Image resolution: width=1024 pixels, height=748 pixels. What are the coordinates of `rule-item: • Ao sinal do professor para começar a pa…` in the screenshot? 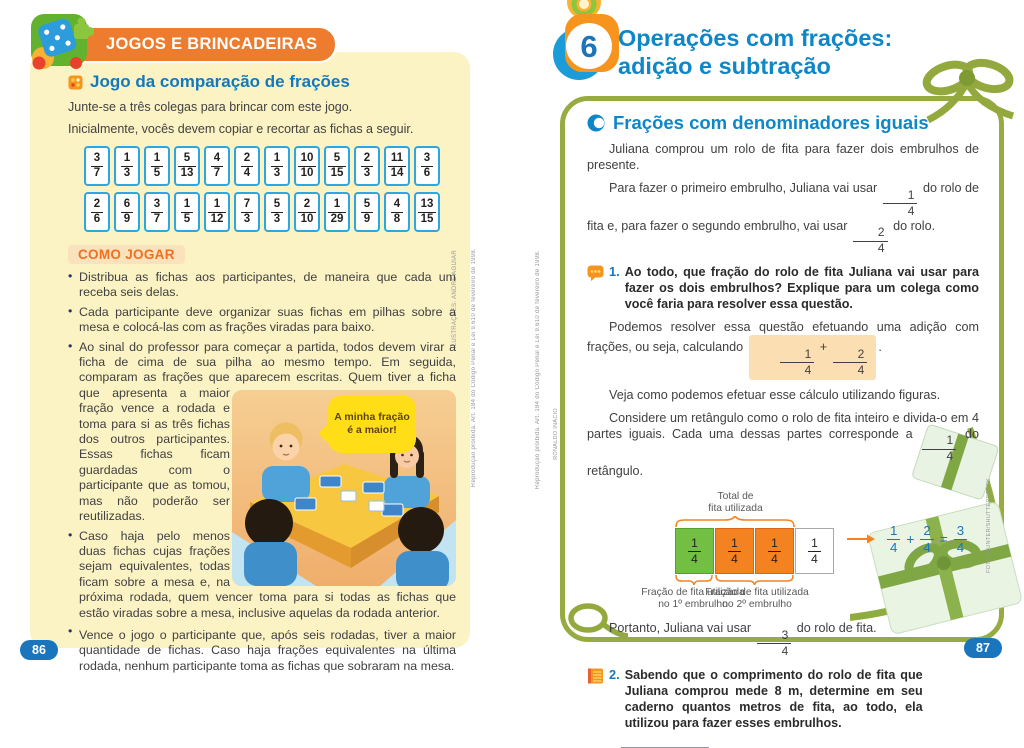 It's located at (262, 431).